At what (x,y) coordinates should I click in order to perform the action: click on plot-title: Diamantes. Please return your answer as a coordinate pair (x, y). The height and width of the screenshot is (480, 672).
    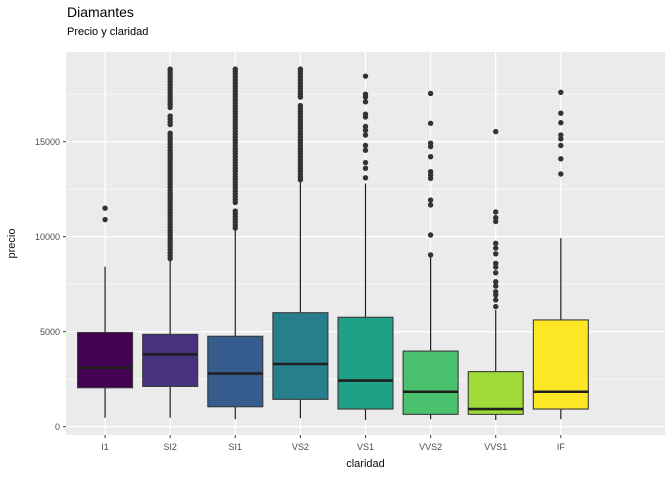
    Looking at the image, I should click on (100, 12).